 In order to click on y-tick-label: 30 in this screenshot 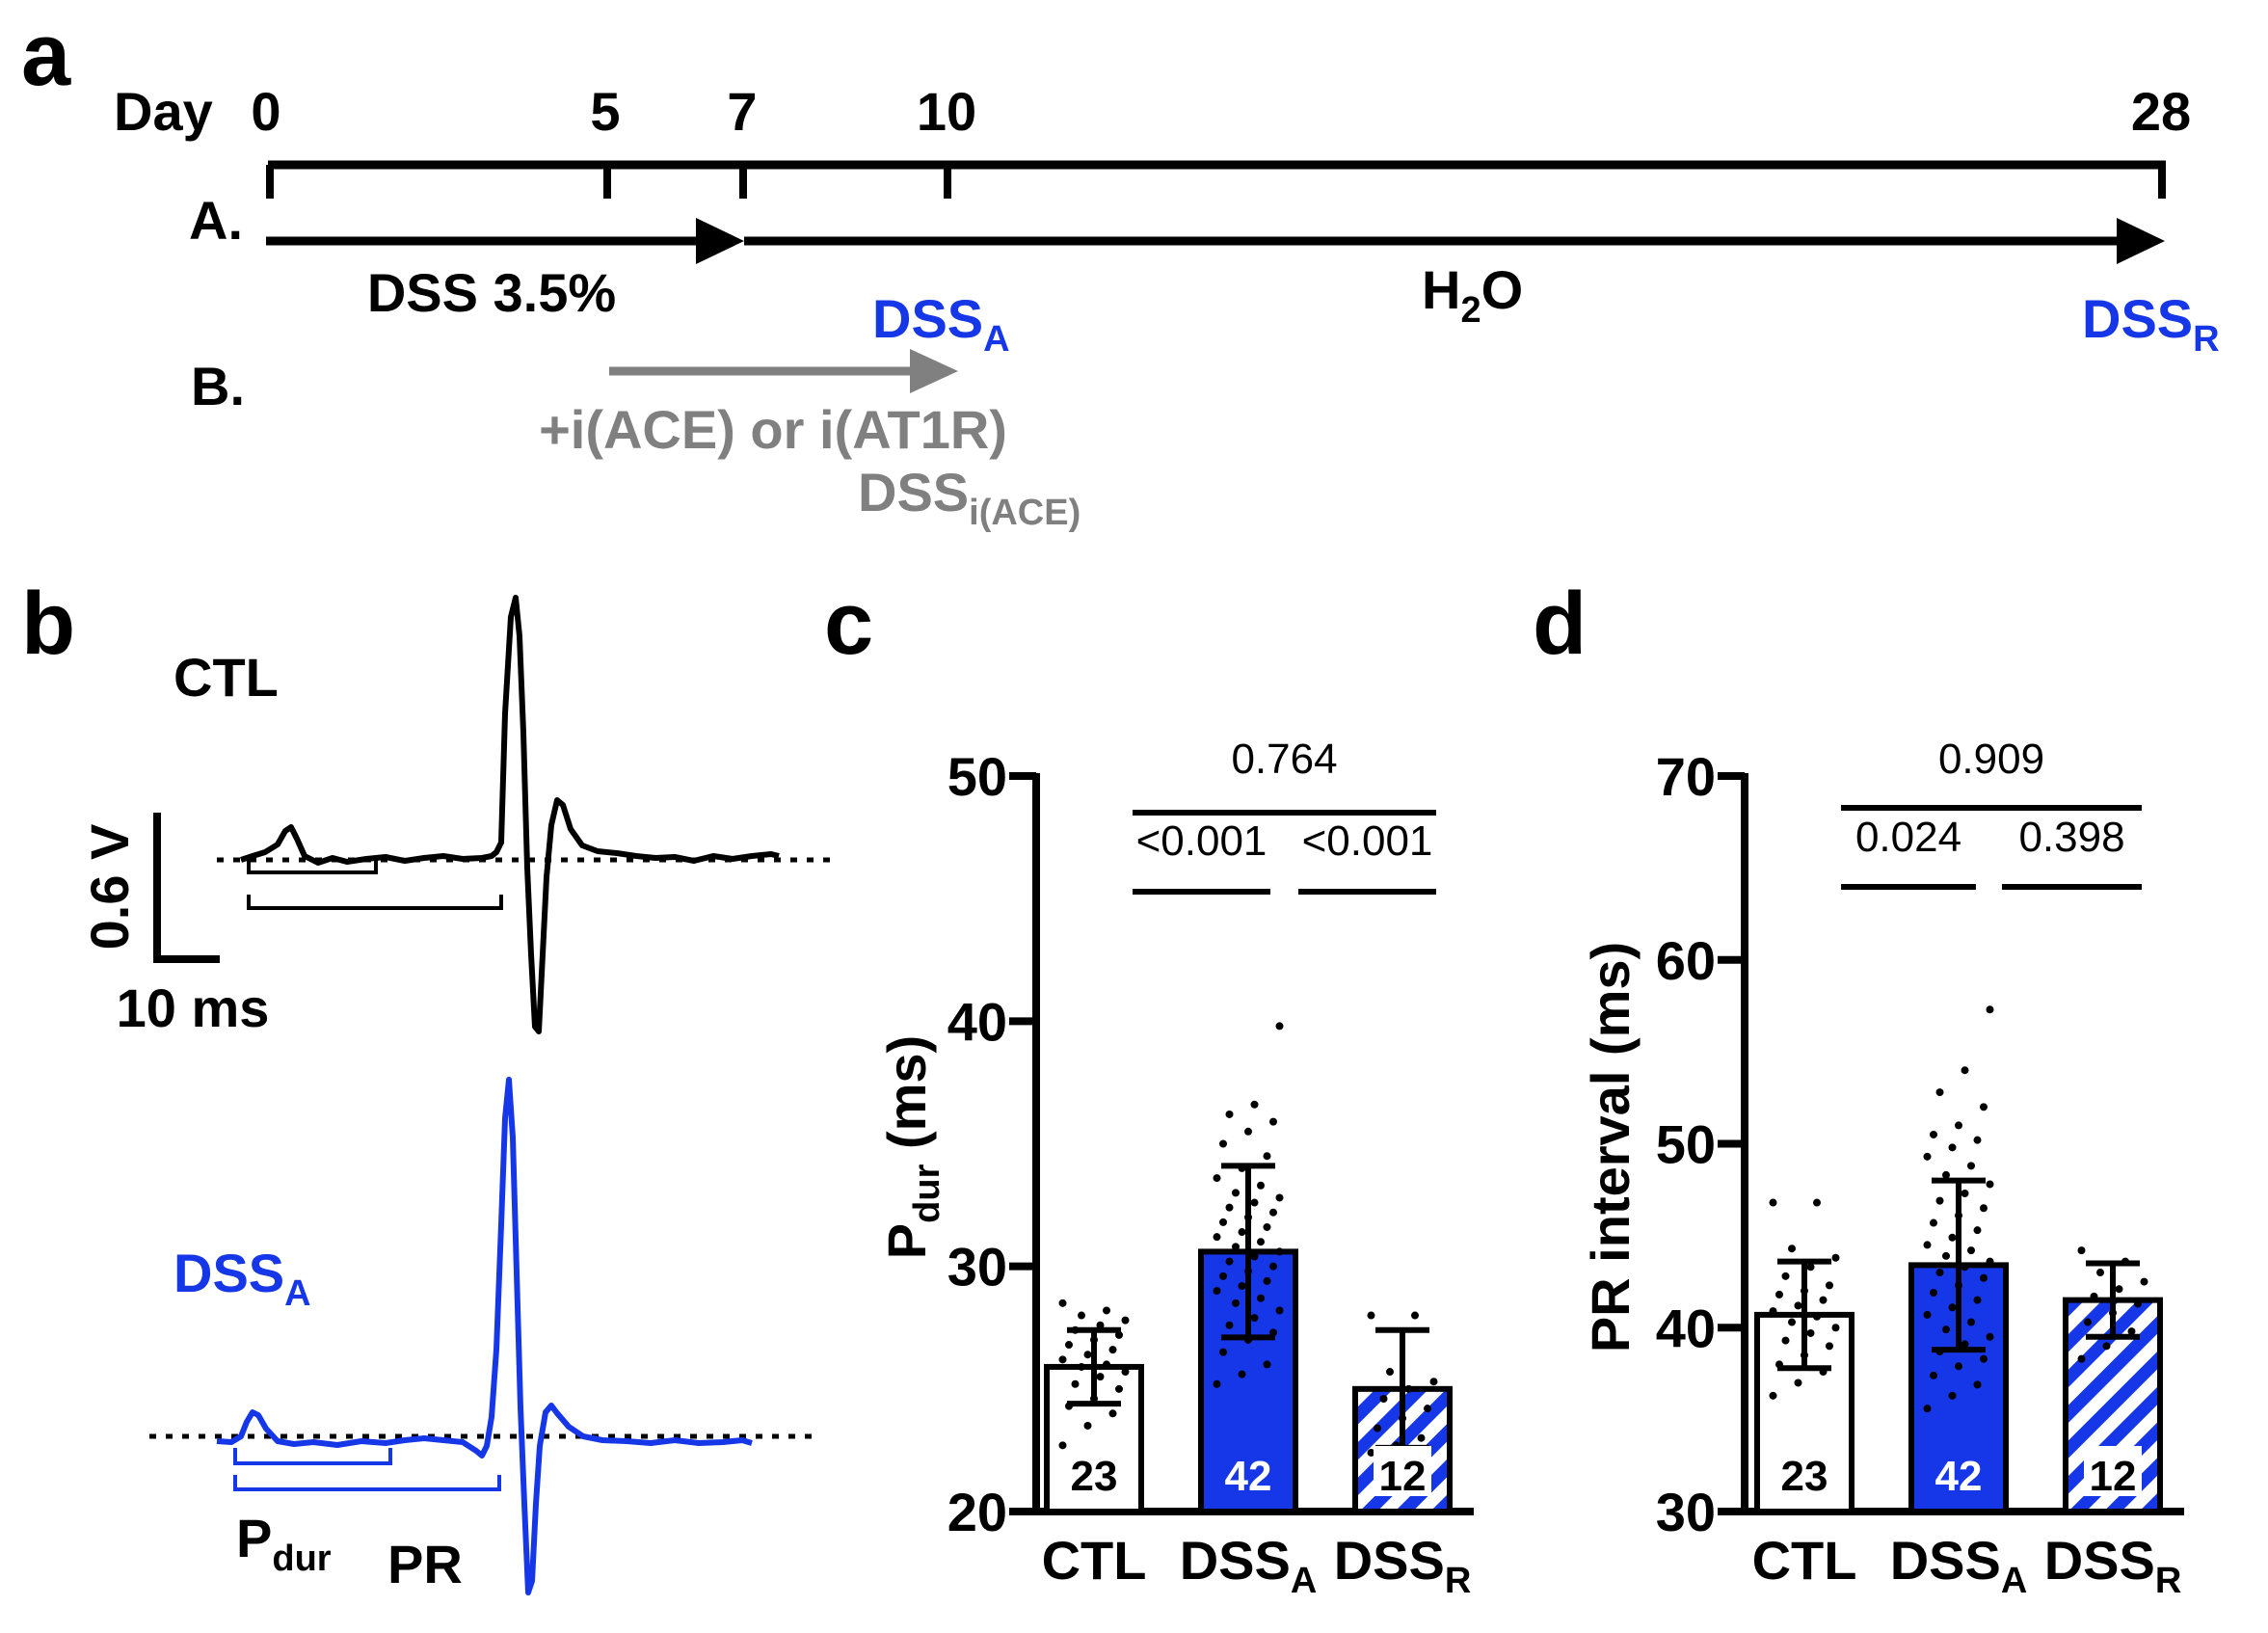, I will do `click(977, 1267)`.